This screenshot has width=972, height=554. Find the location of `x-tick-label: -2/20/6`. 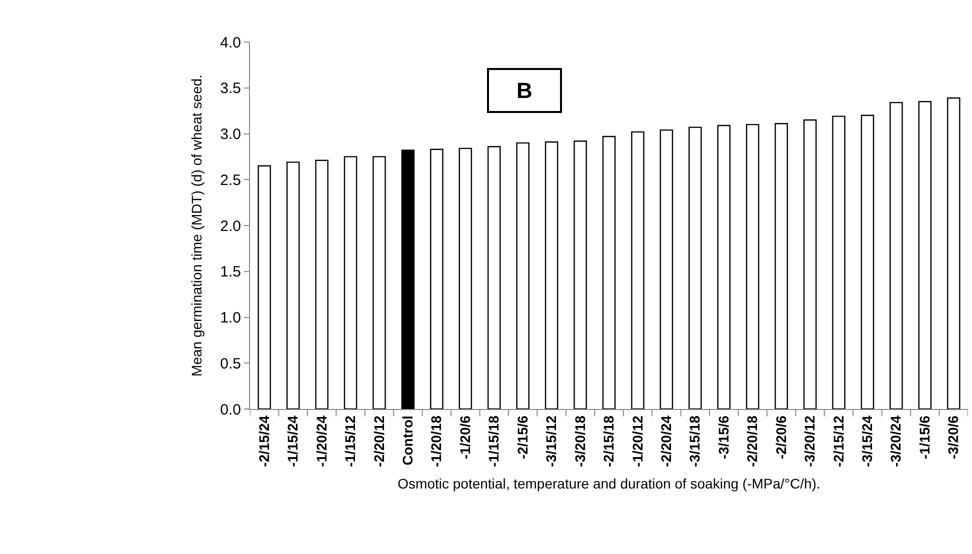

x-tick-label: -2/20/6 is located at coordinates (780, 437).